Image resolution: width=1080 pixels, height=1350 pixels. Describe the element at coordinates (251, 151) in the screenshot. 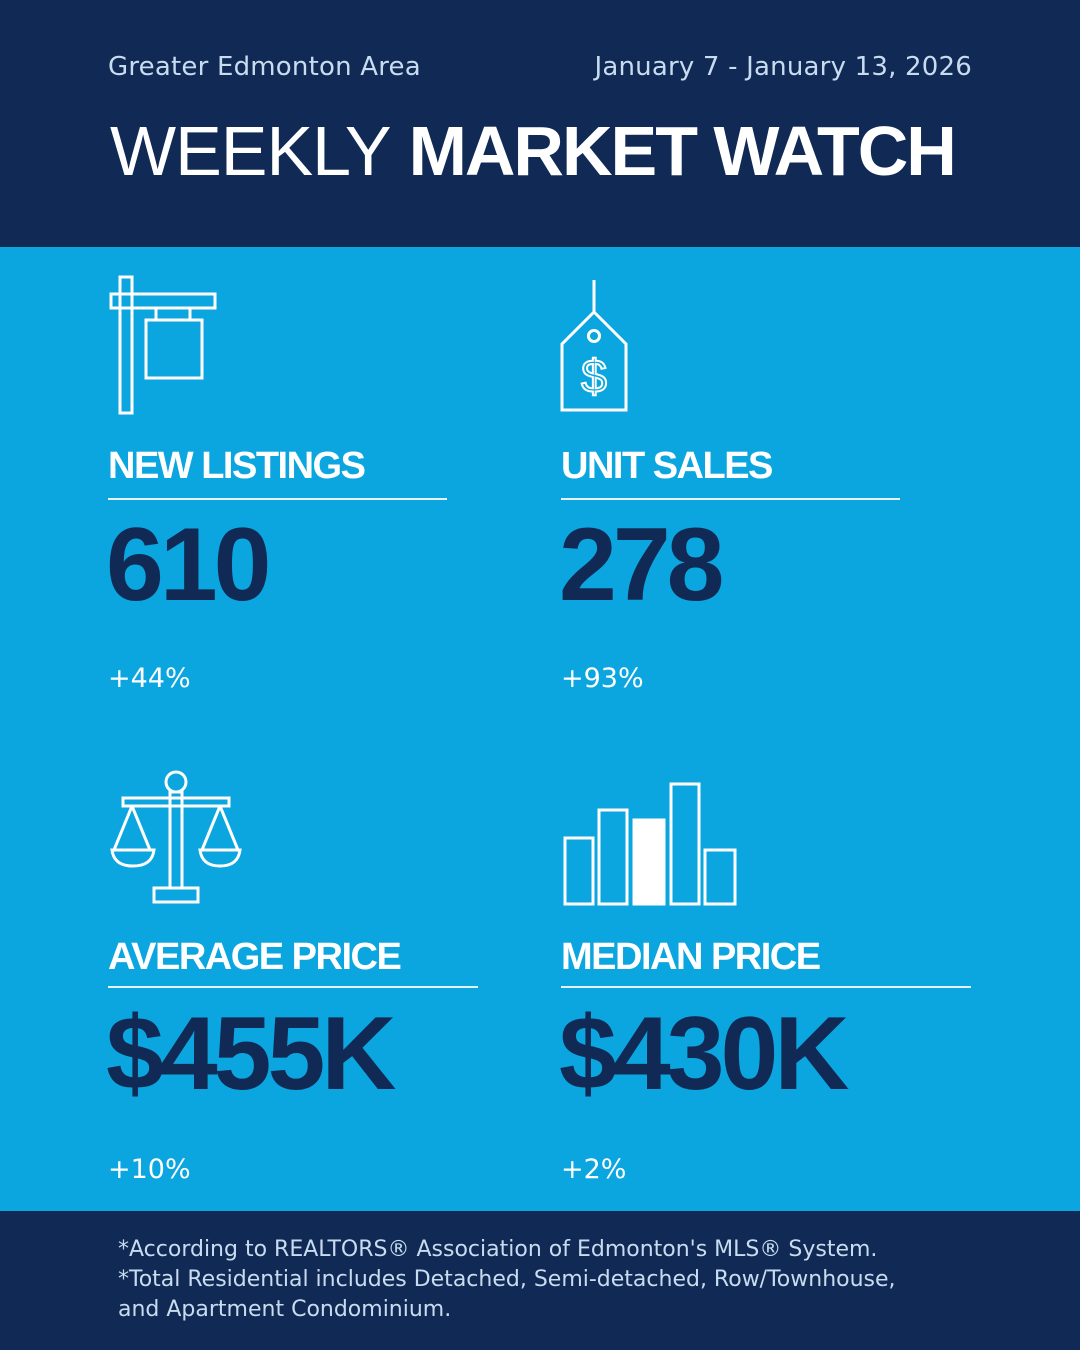

I see `title-weekly: WEEKLY` at that location.